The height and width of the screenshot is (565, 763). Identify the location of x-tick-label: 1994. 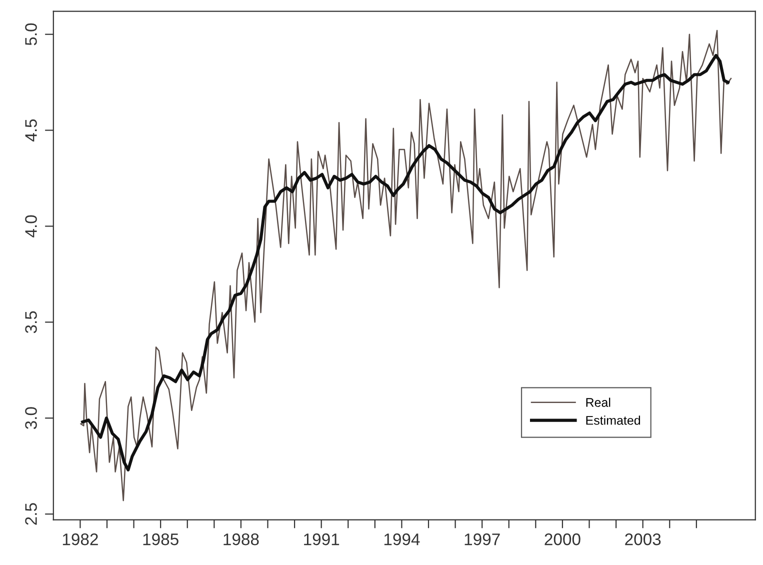
(402, 539).